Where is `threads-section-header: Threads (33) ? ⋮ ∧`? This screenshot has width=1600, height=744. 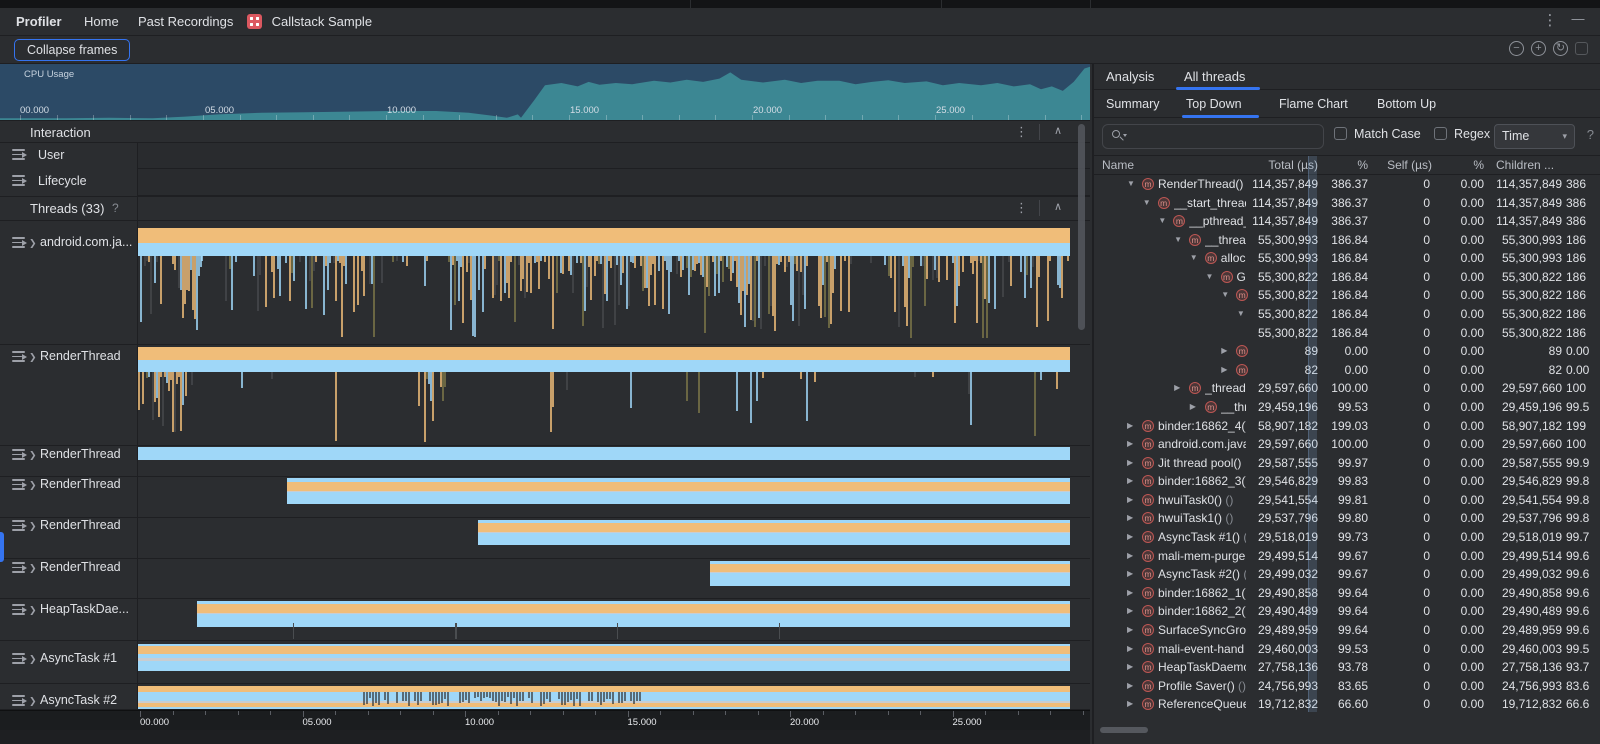
threads-section-header: Threads (33) ? ⋮ ∧ is located at coordinates (545, 208).